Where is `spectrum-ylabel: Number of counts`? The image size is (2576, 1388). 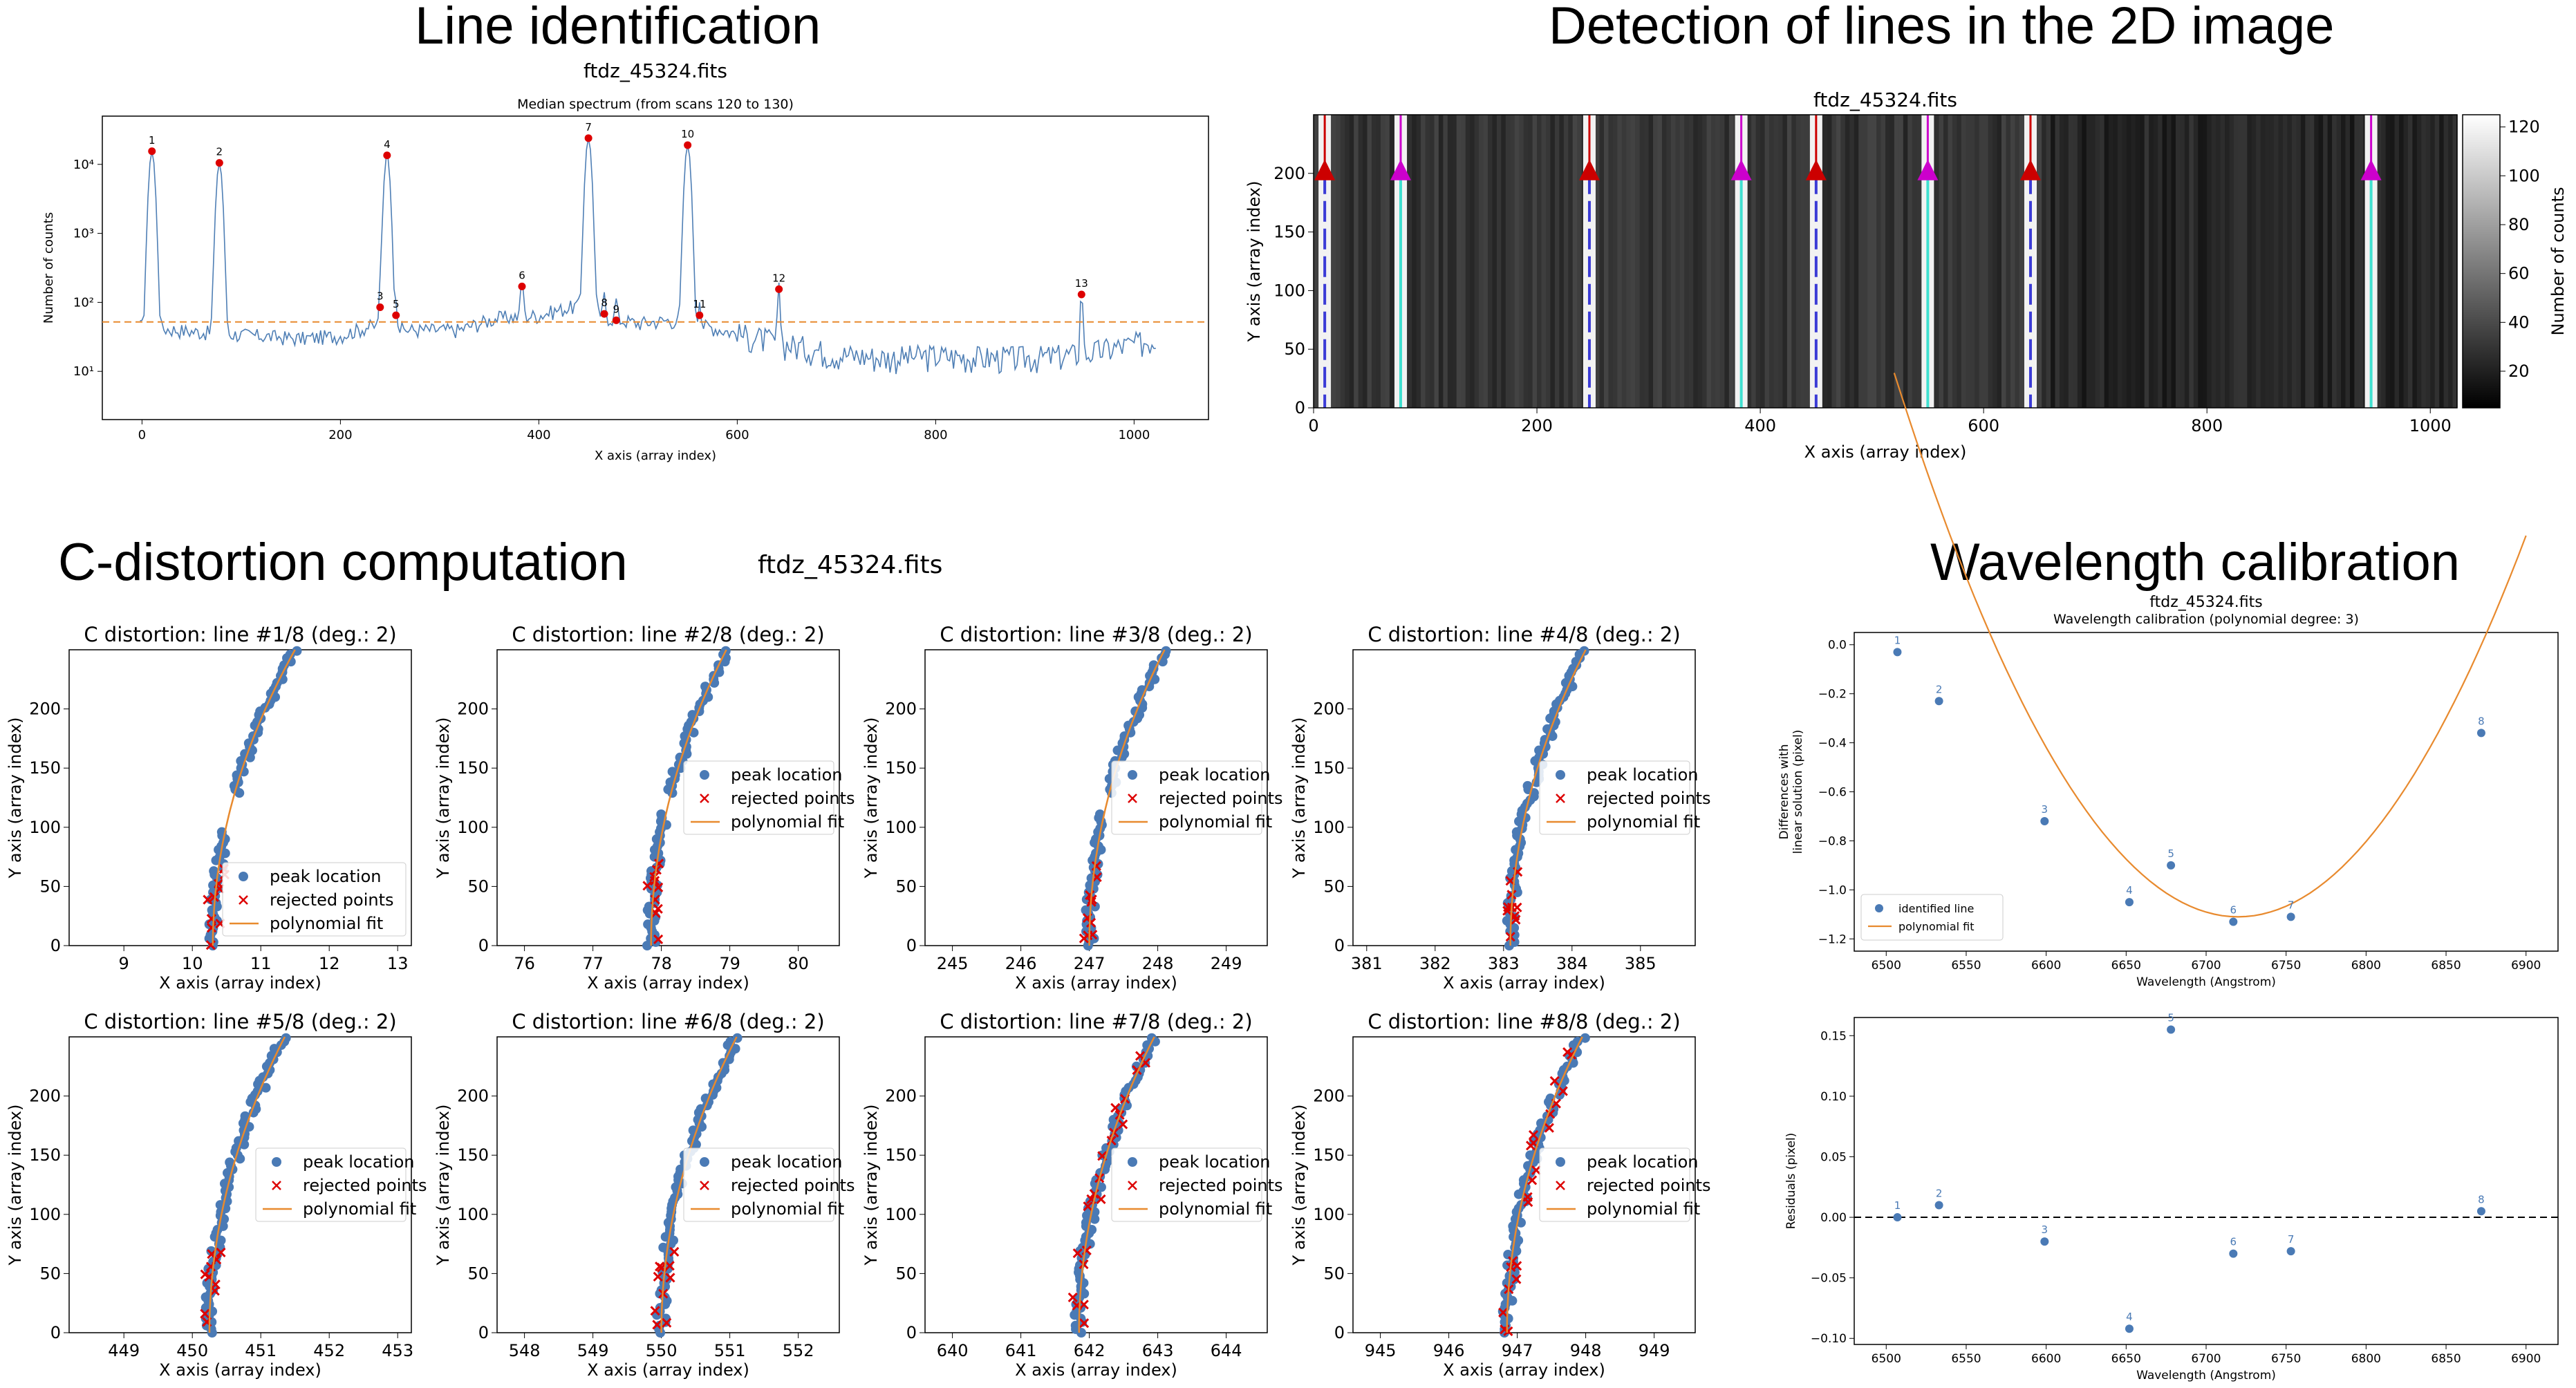 spectrum-ylabel: Number of counts is located at coordinates (48, 268).